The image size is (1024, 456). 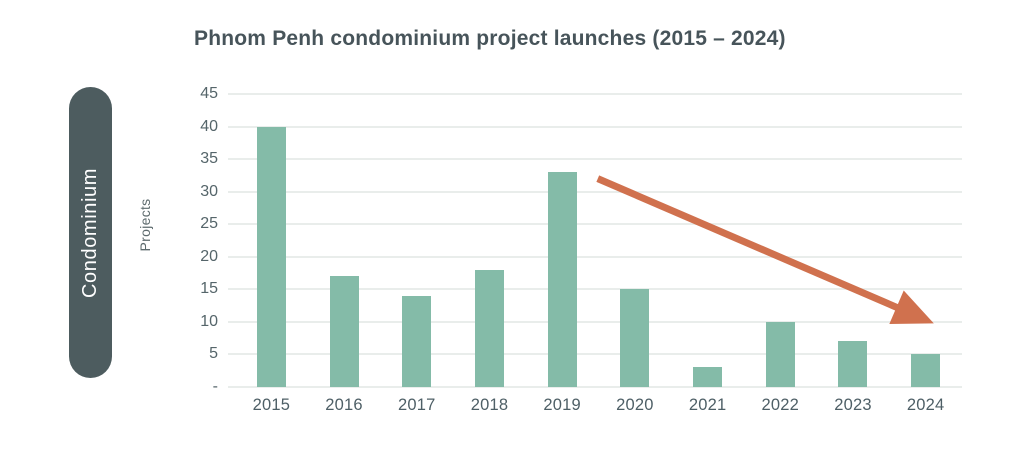 I want to click on x-tick-label: 2020, so click(x=635, y=405).